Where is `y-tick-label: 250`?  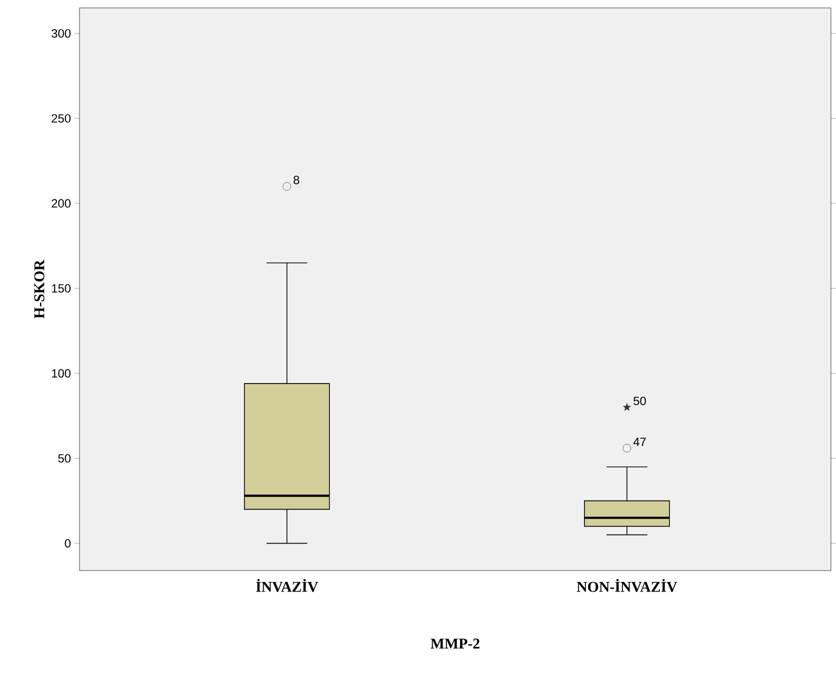 y-tick-label: 250 is located at coordinates (61, 118).